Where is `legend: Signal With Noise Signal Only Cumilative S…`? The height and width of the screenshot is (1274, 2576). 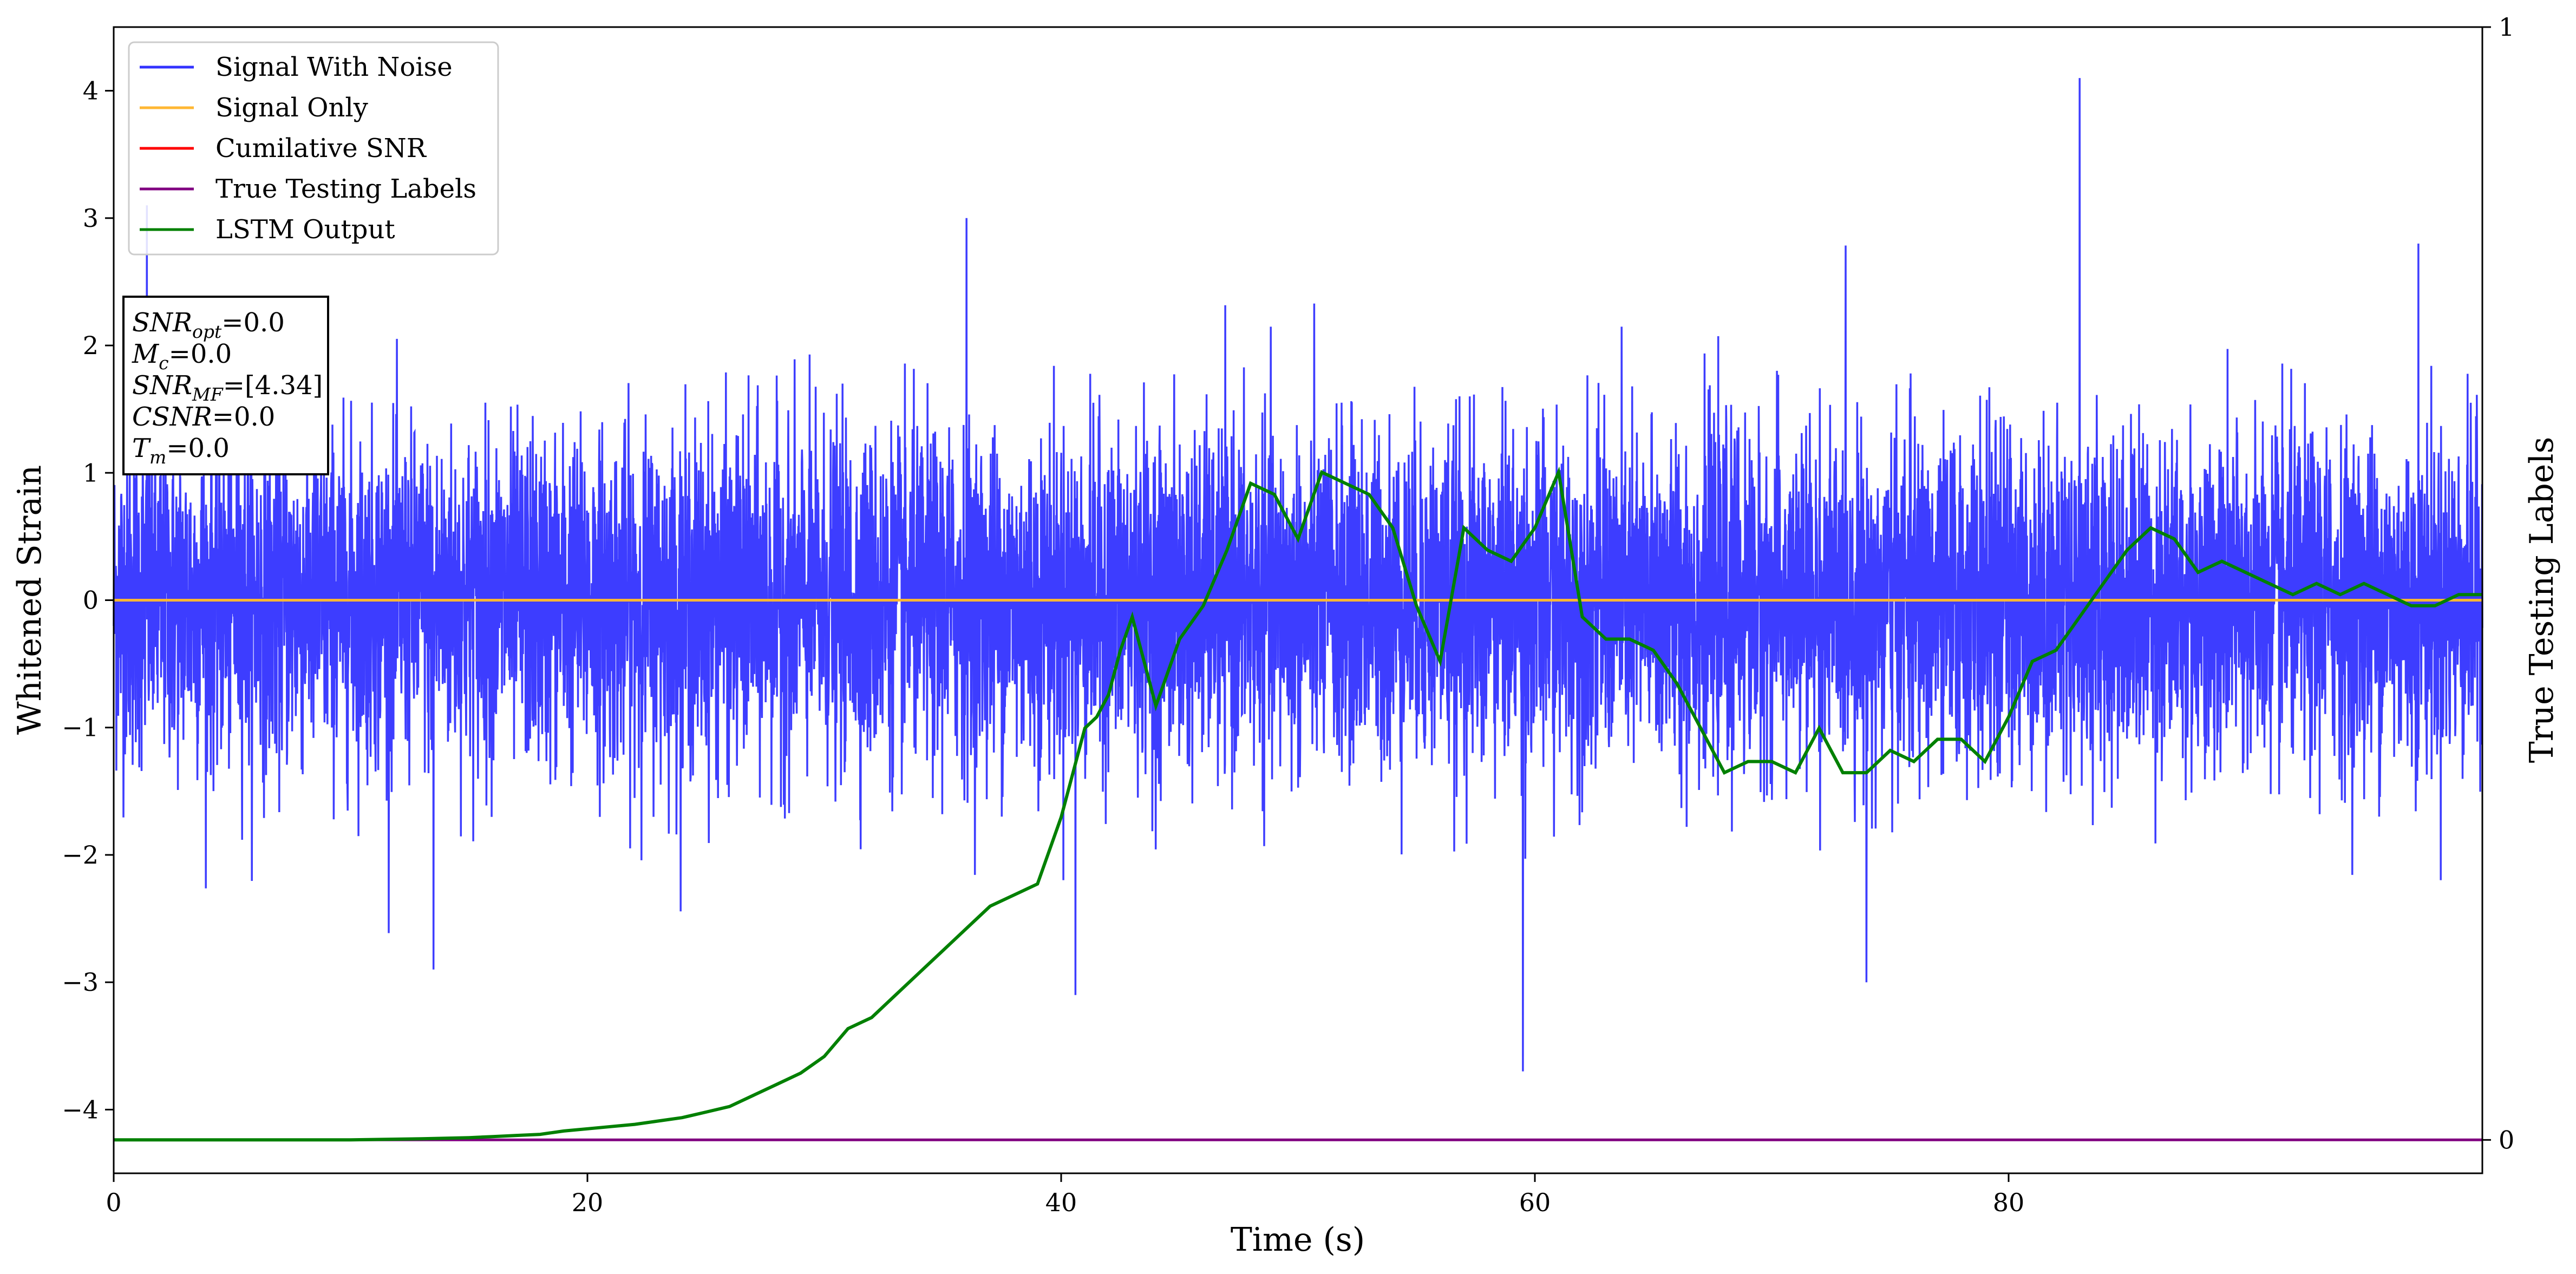
legend: Signal With Noise Signal Only Cumilative S… is located at coordinates (313, 148).